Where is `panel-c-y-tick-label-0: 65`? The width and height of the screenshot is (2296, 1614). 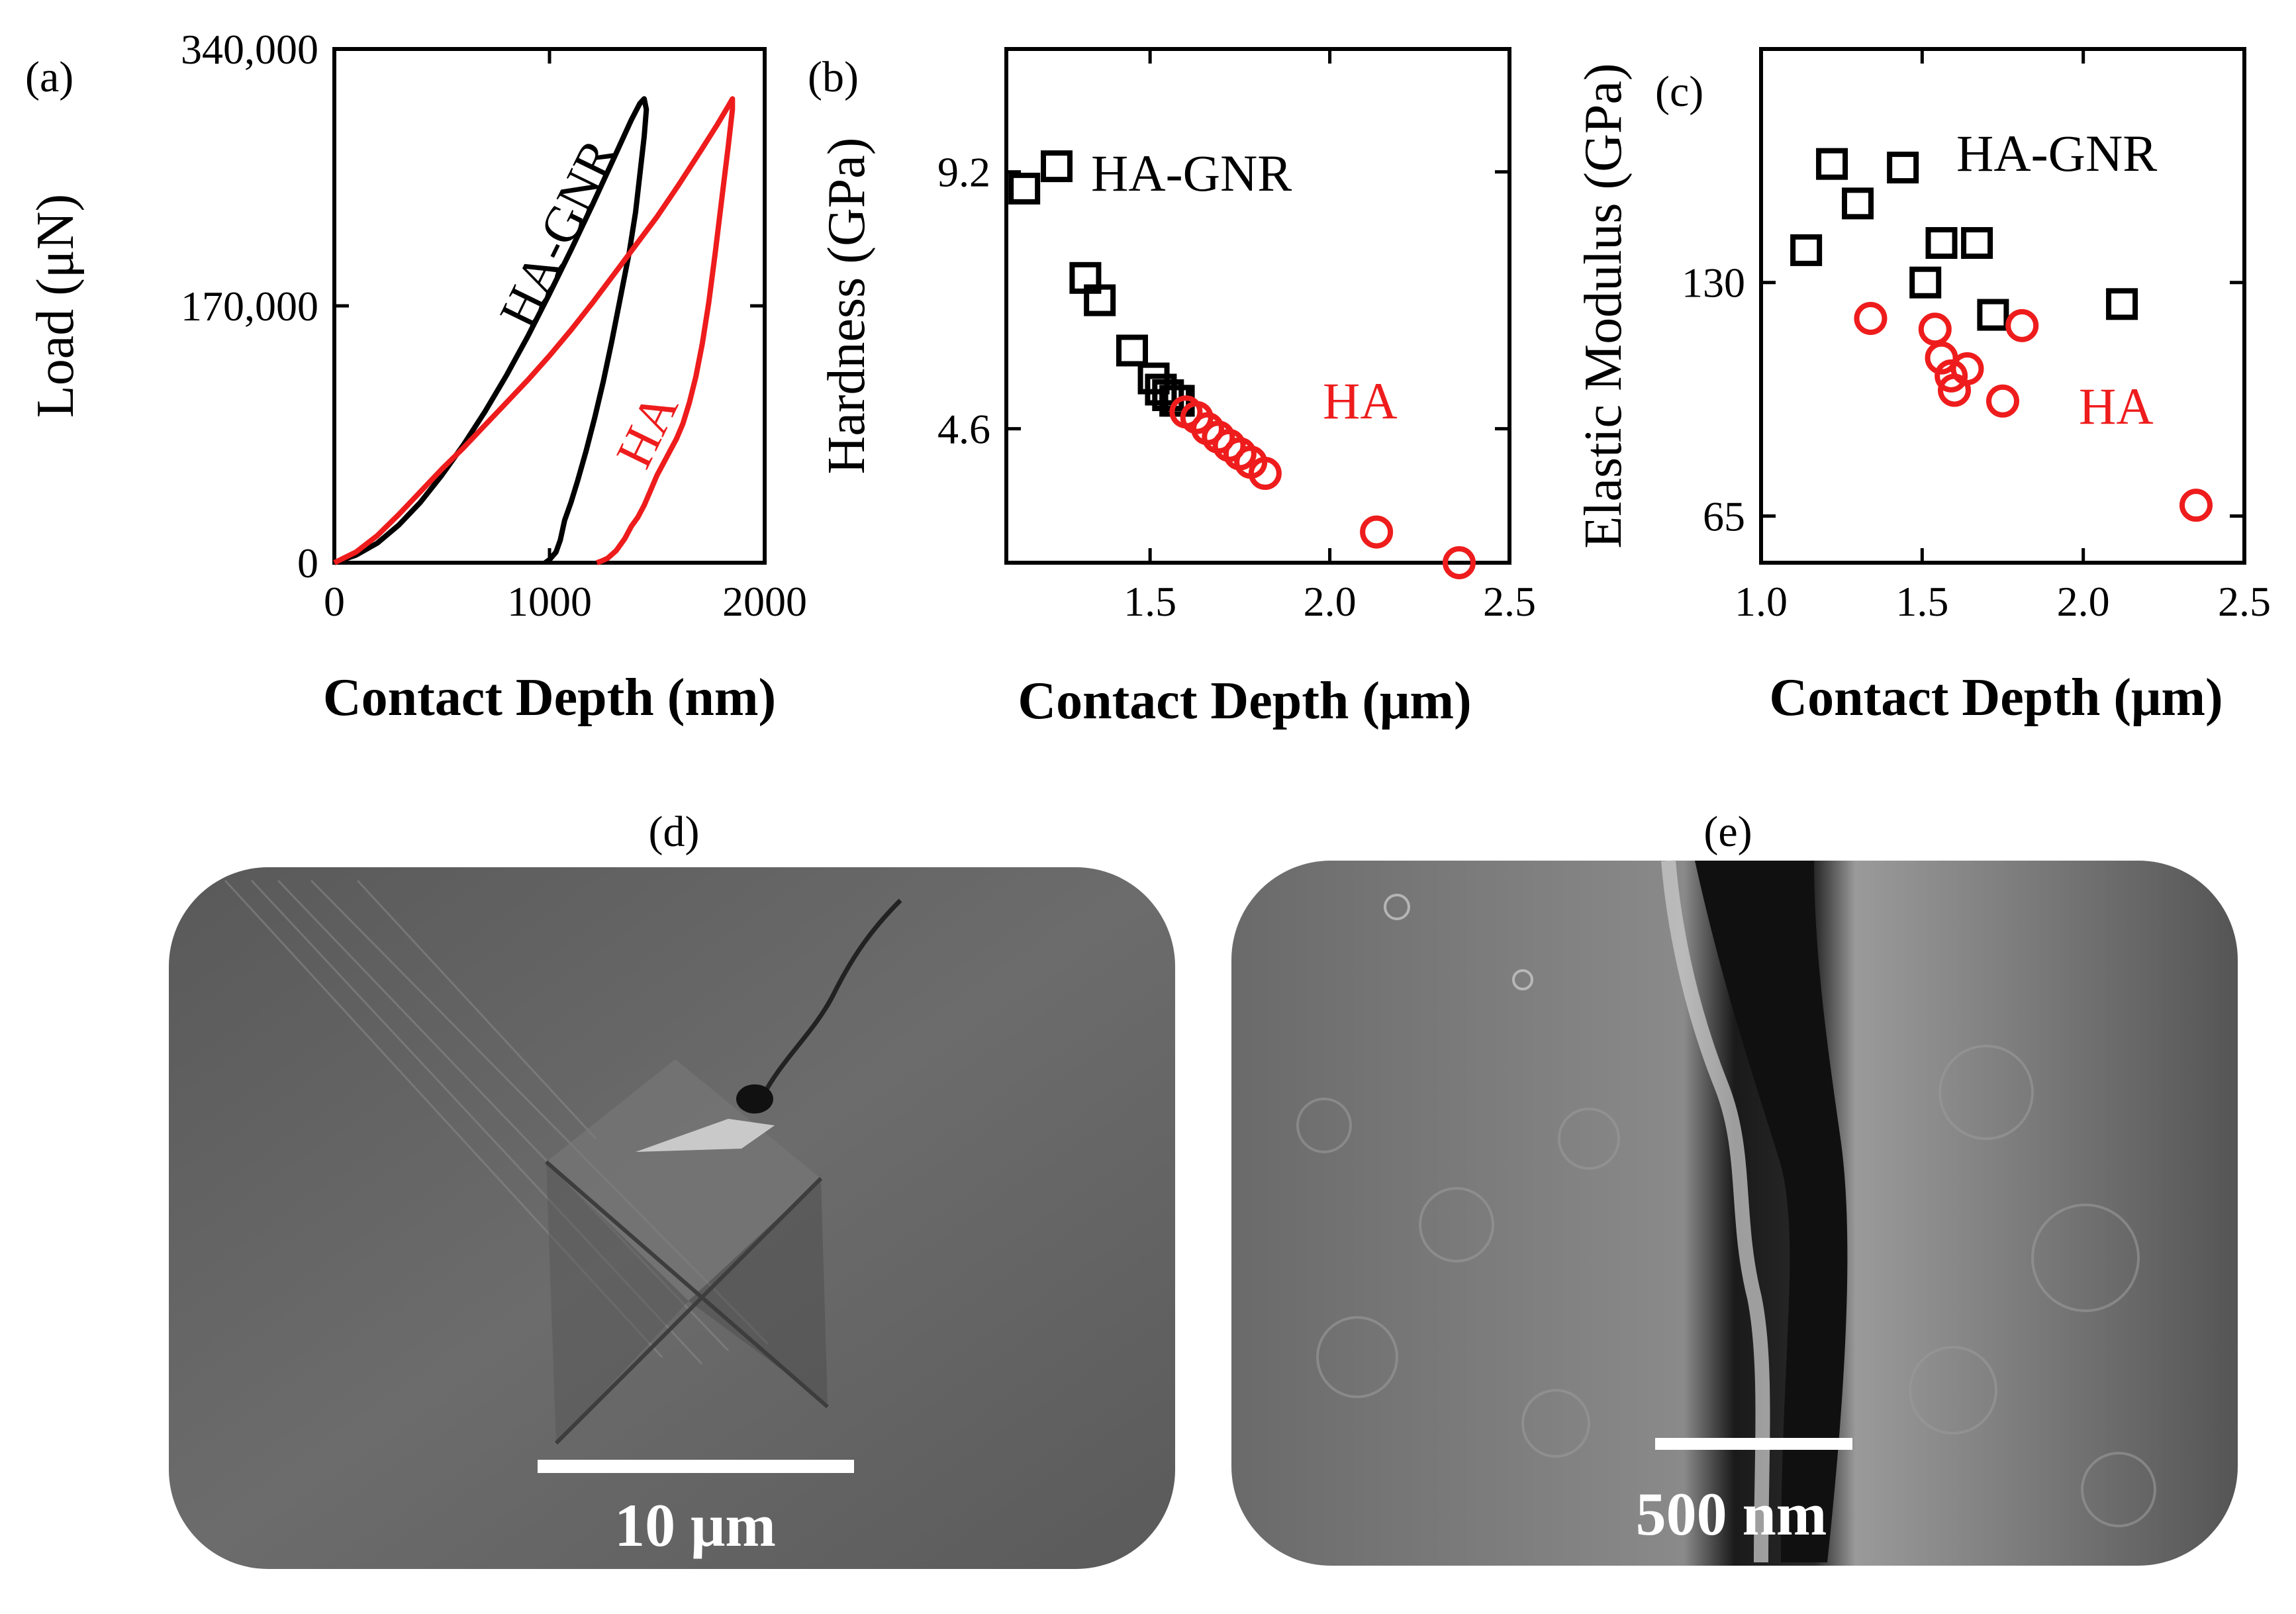 panel-c-y-tick-label-0: 65 is located at coordinates (1724, 516).